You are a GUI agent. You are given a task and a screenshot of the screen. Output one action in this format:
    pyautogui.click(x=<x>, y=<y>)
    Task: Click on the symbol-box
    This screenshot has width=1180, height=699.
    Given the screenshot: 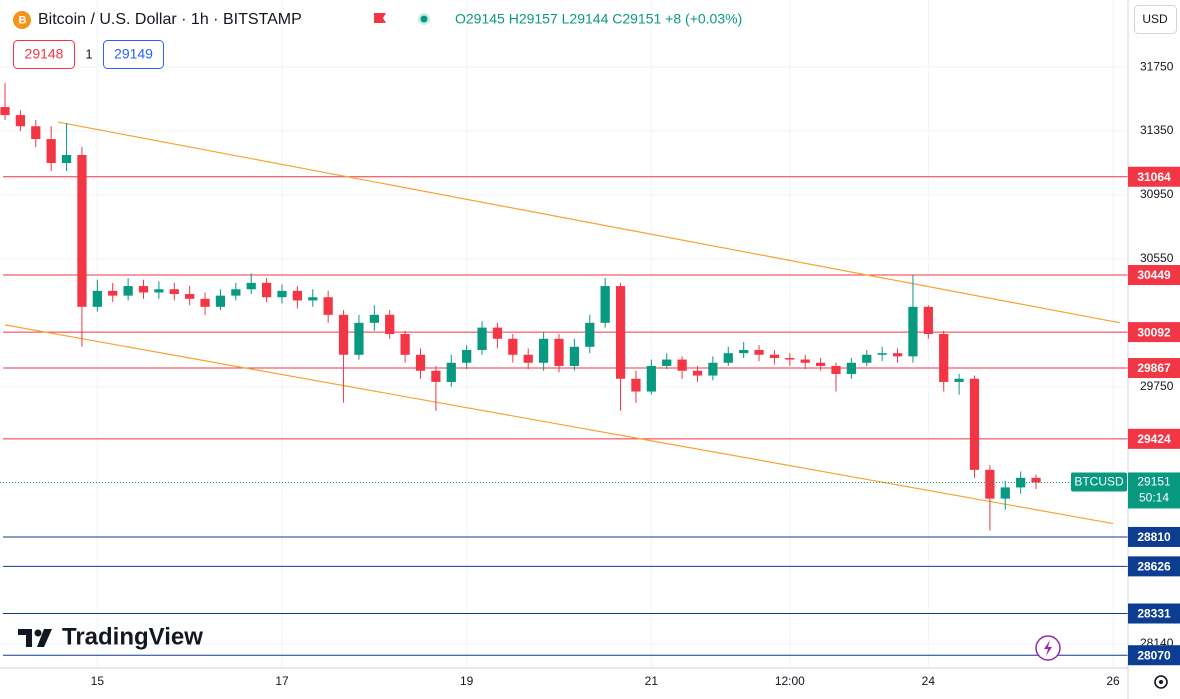 What is the action you would take?
    pyautogui.click(x=1099, y=482)
    